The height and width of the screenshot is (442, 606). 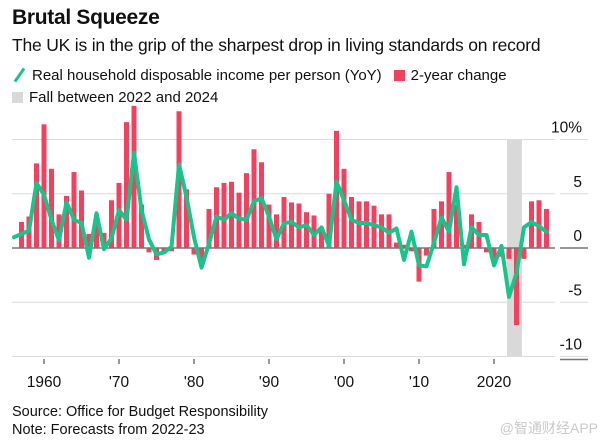 What do you see at coordinates (494, 382) in the screenshot?
I see `x-tick-label: 2020` at bounding box center [494, 382].